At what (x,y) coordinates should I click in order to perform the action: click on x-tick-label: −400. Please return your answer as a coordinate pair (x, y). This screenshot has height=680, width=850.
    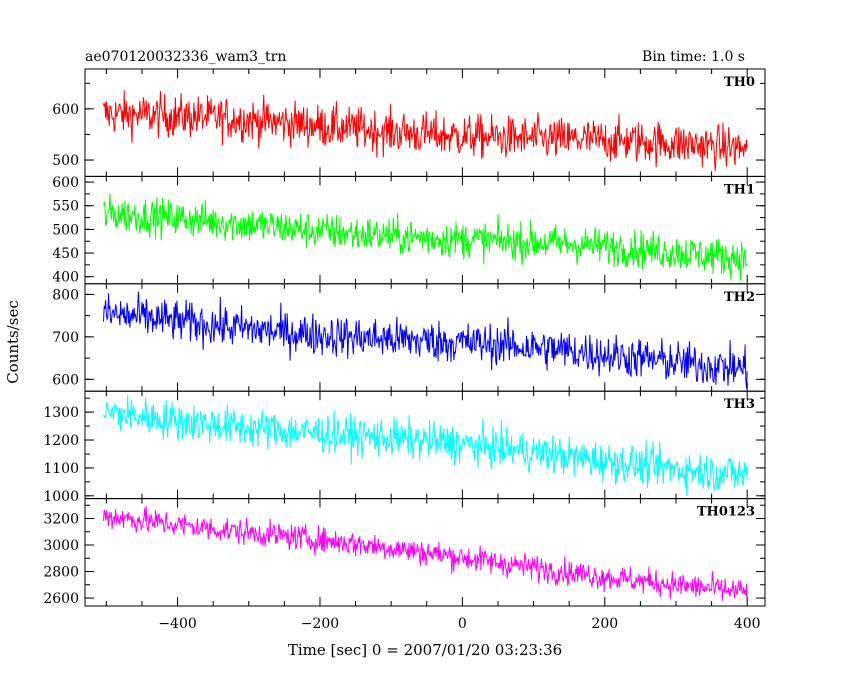
    Looking at the image, I should click on (177, 624).